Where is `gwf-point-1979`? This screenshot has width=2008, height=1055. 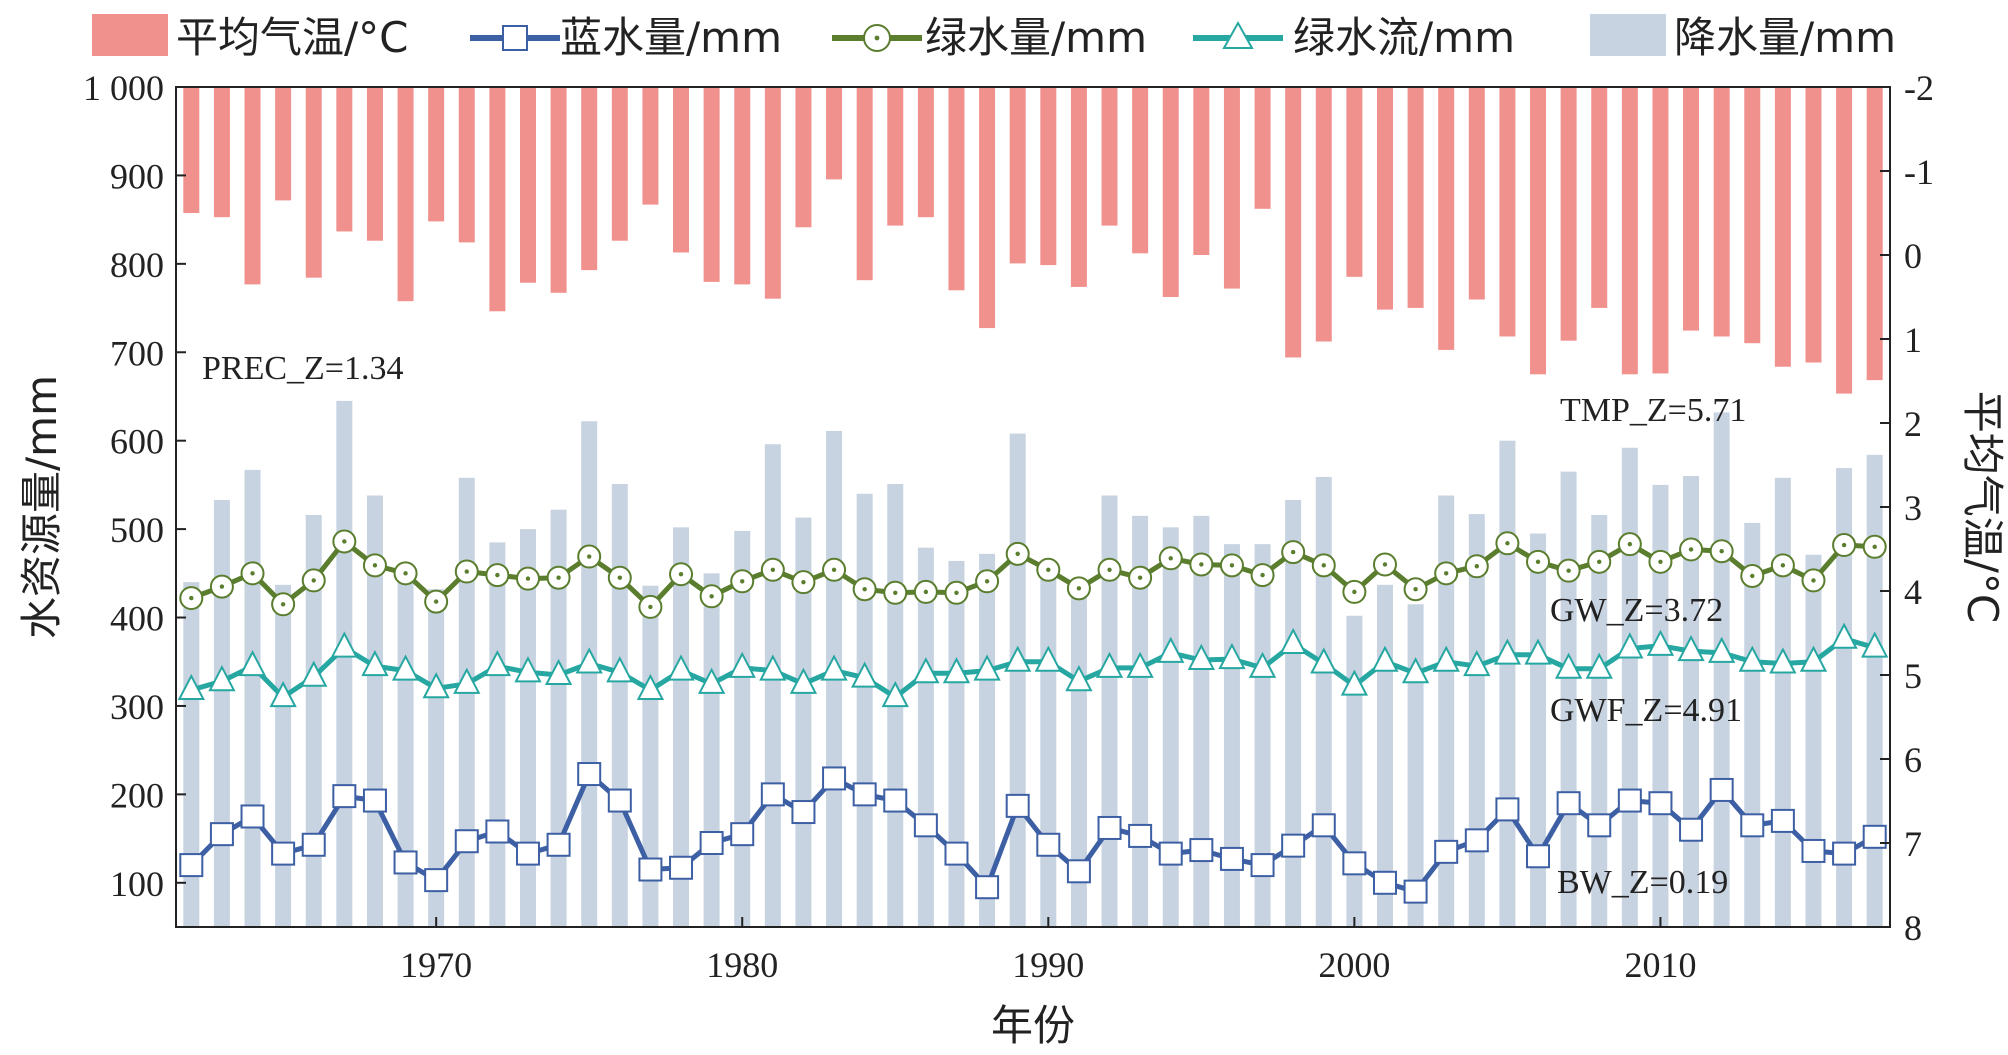
gwf-point-1979 is located at coordinates (711, 680).